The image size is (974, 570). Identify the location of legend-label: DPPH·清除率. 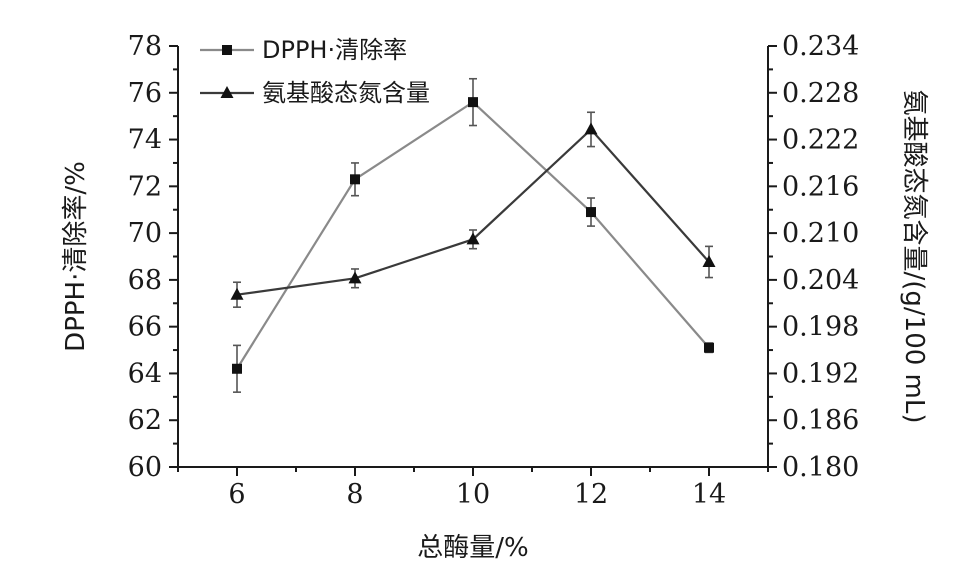
(334, 50).